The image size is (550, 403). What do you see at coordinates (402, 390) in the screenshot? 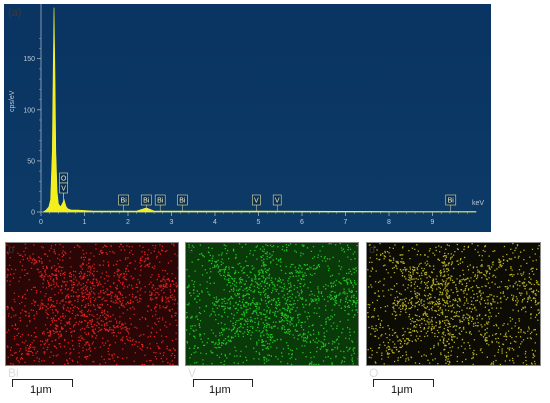
I see `scale-label-d: 1μm` at bounding box center [402, 390].